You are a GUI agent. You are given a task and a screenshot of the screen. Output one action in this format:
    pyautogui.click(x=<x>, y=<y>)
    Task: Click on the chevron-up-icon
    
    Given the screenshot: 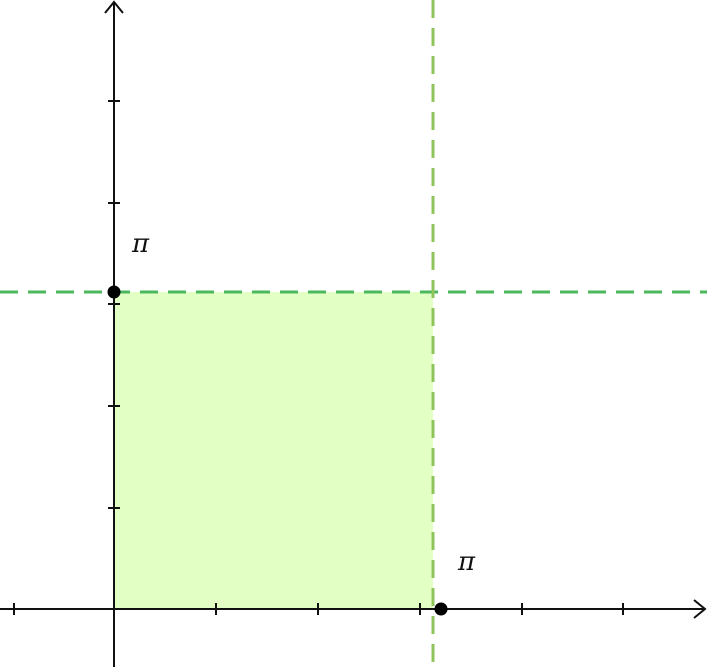 What is the action you would take?
    pyautogui.click(x=114, y=7)
    